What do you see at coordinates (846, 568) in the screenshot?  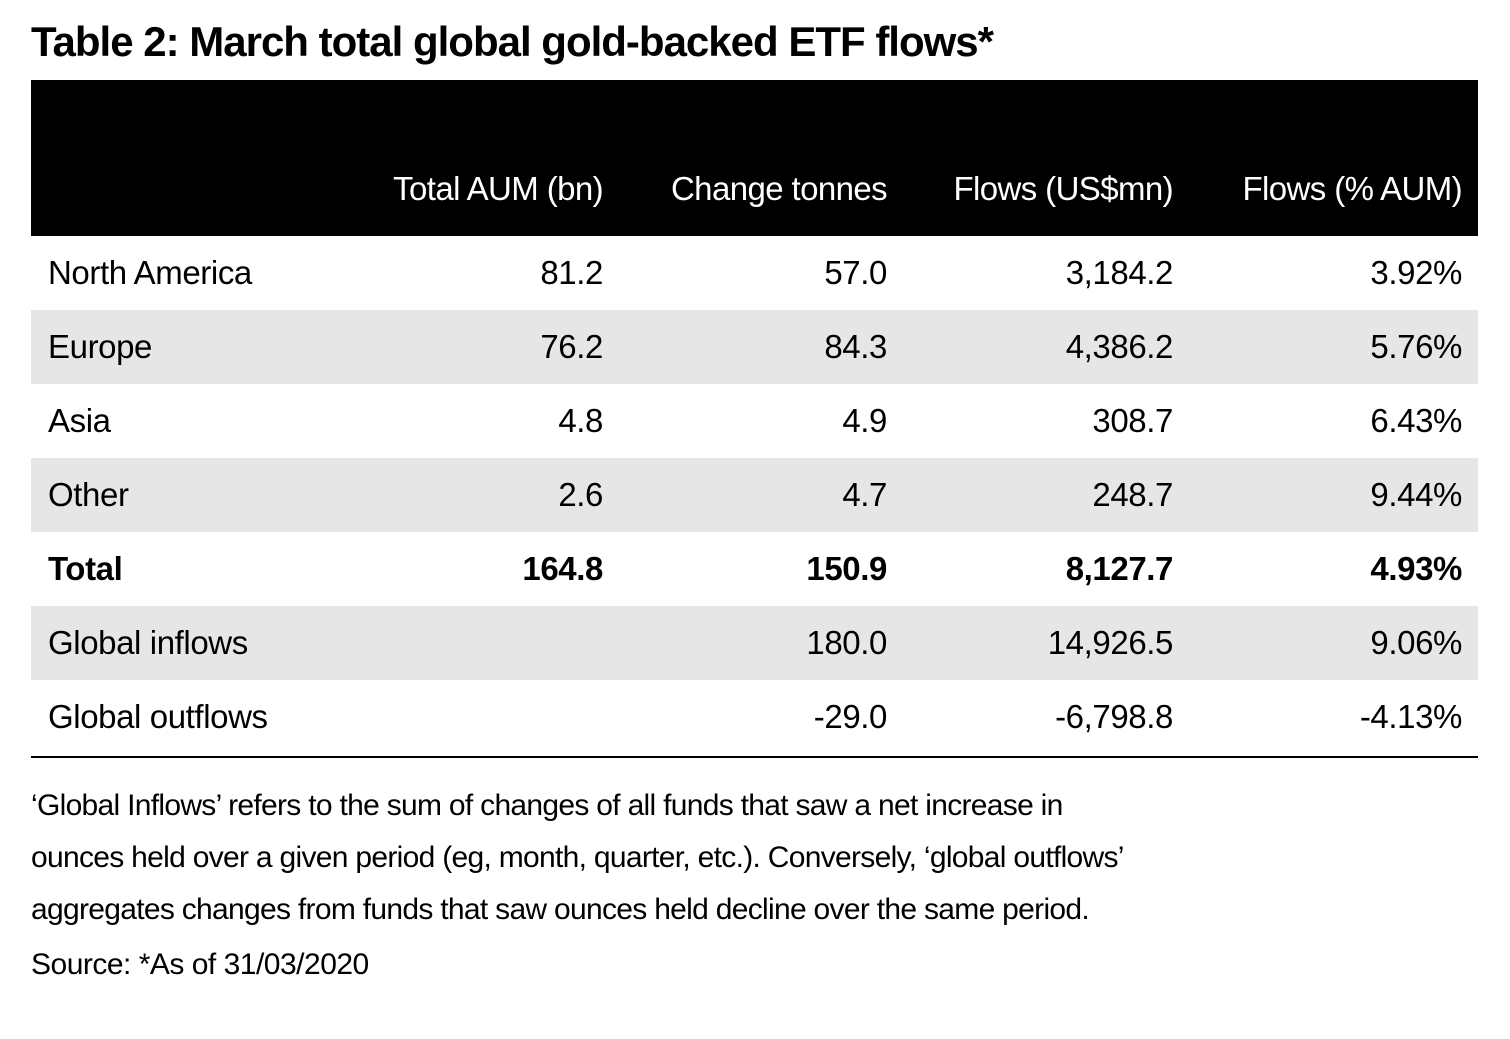 I see `table-cell: 150.9` at bounding box center [846, 568].